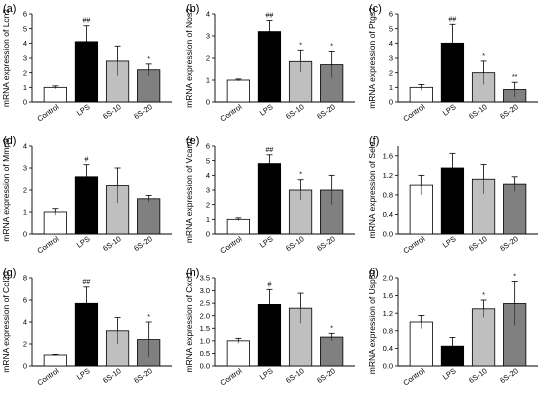  I want to click on y-axis-label: mRNA expression of Cxcl1, so click(189, 321).